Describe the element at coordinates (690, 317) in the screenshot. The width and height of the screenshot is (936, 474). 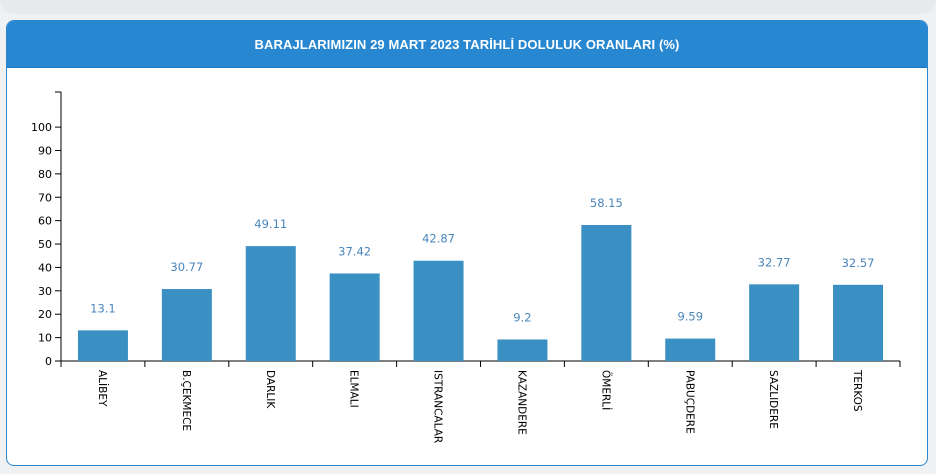
I see `data-label: 9.59` at that location.